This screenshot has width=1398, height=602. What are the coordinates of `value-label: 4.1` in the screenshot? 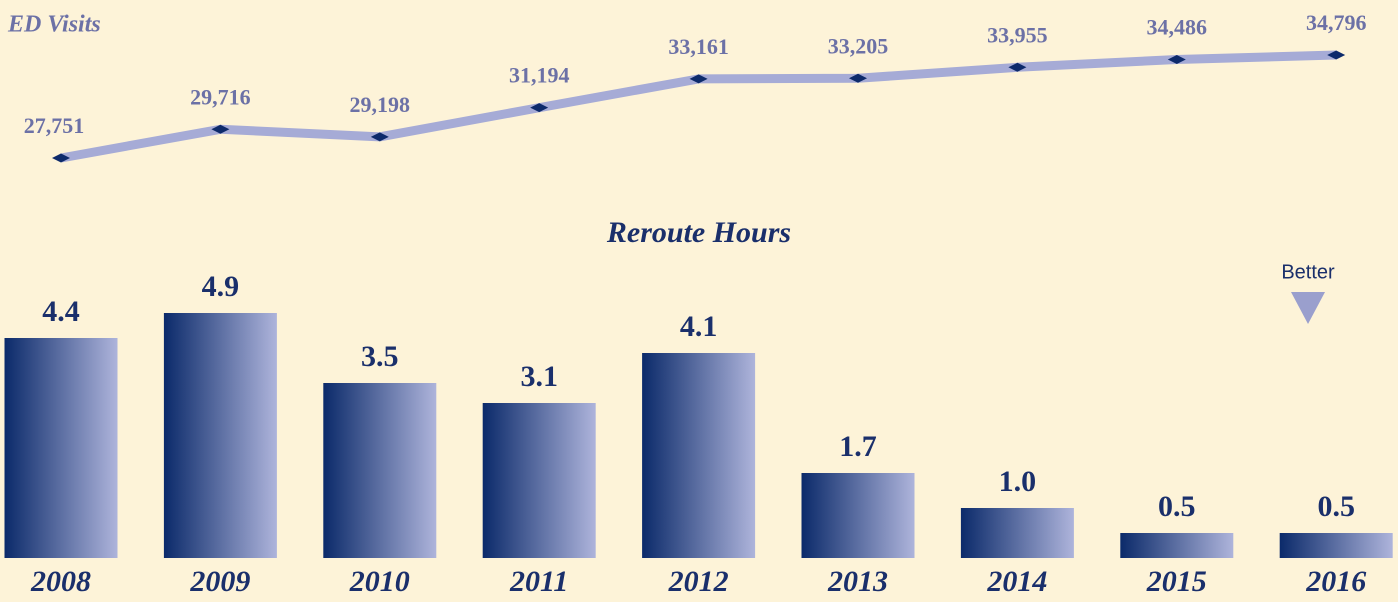 It's located at (699, 326).